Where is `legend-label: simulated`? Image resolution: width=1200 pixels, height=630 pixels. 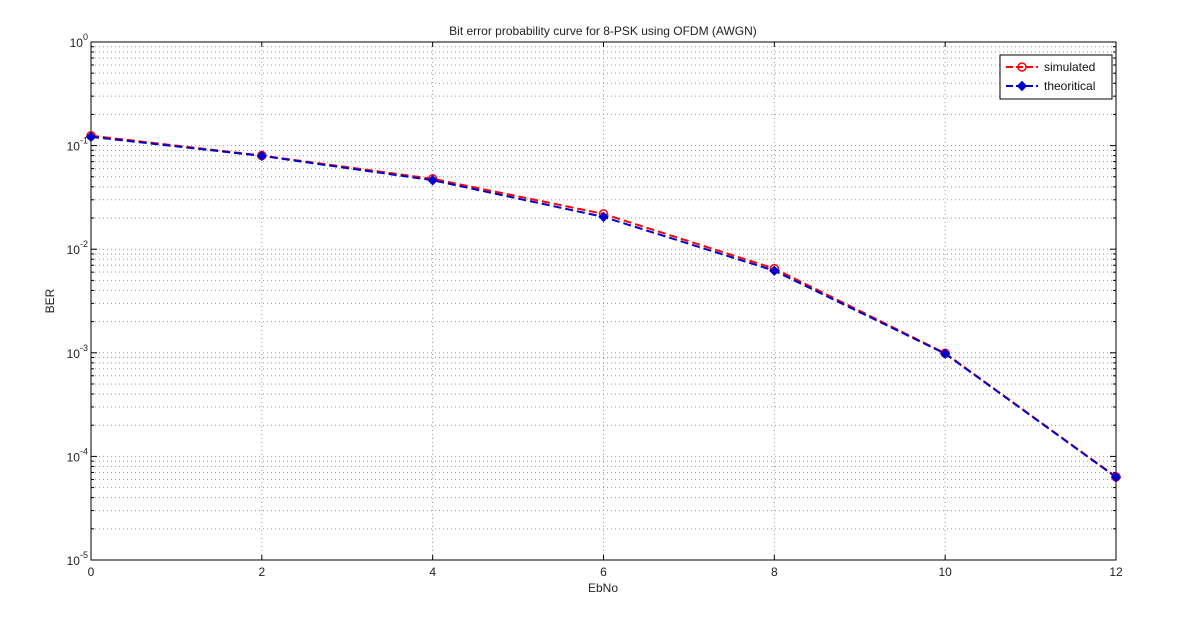 legend-label: simulated is located at coordinates (1069, 67).